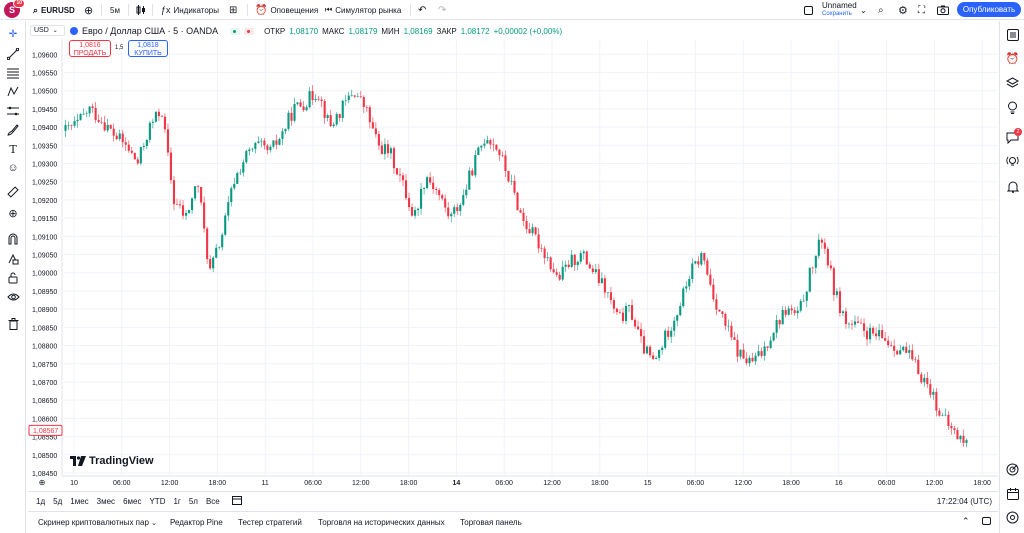 Image resolution: width=1024 pixels, height=533 pixels. Describe the element at coordinates (190, 10) in the screenshot. I see `indicators-button: ƒx Индикаторы` at that location.